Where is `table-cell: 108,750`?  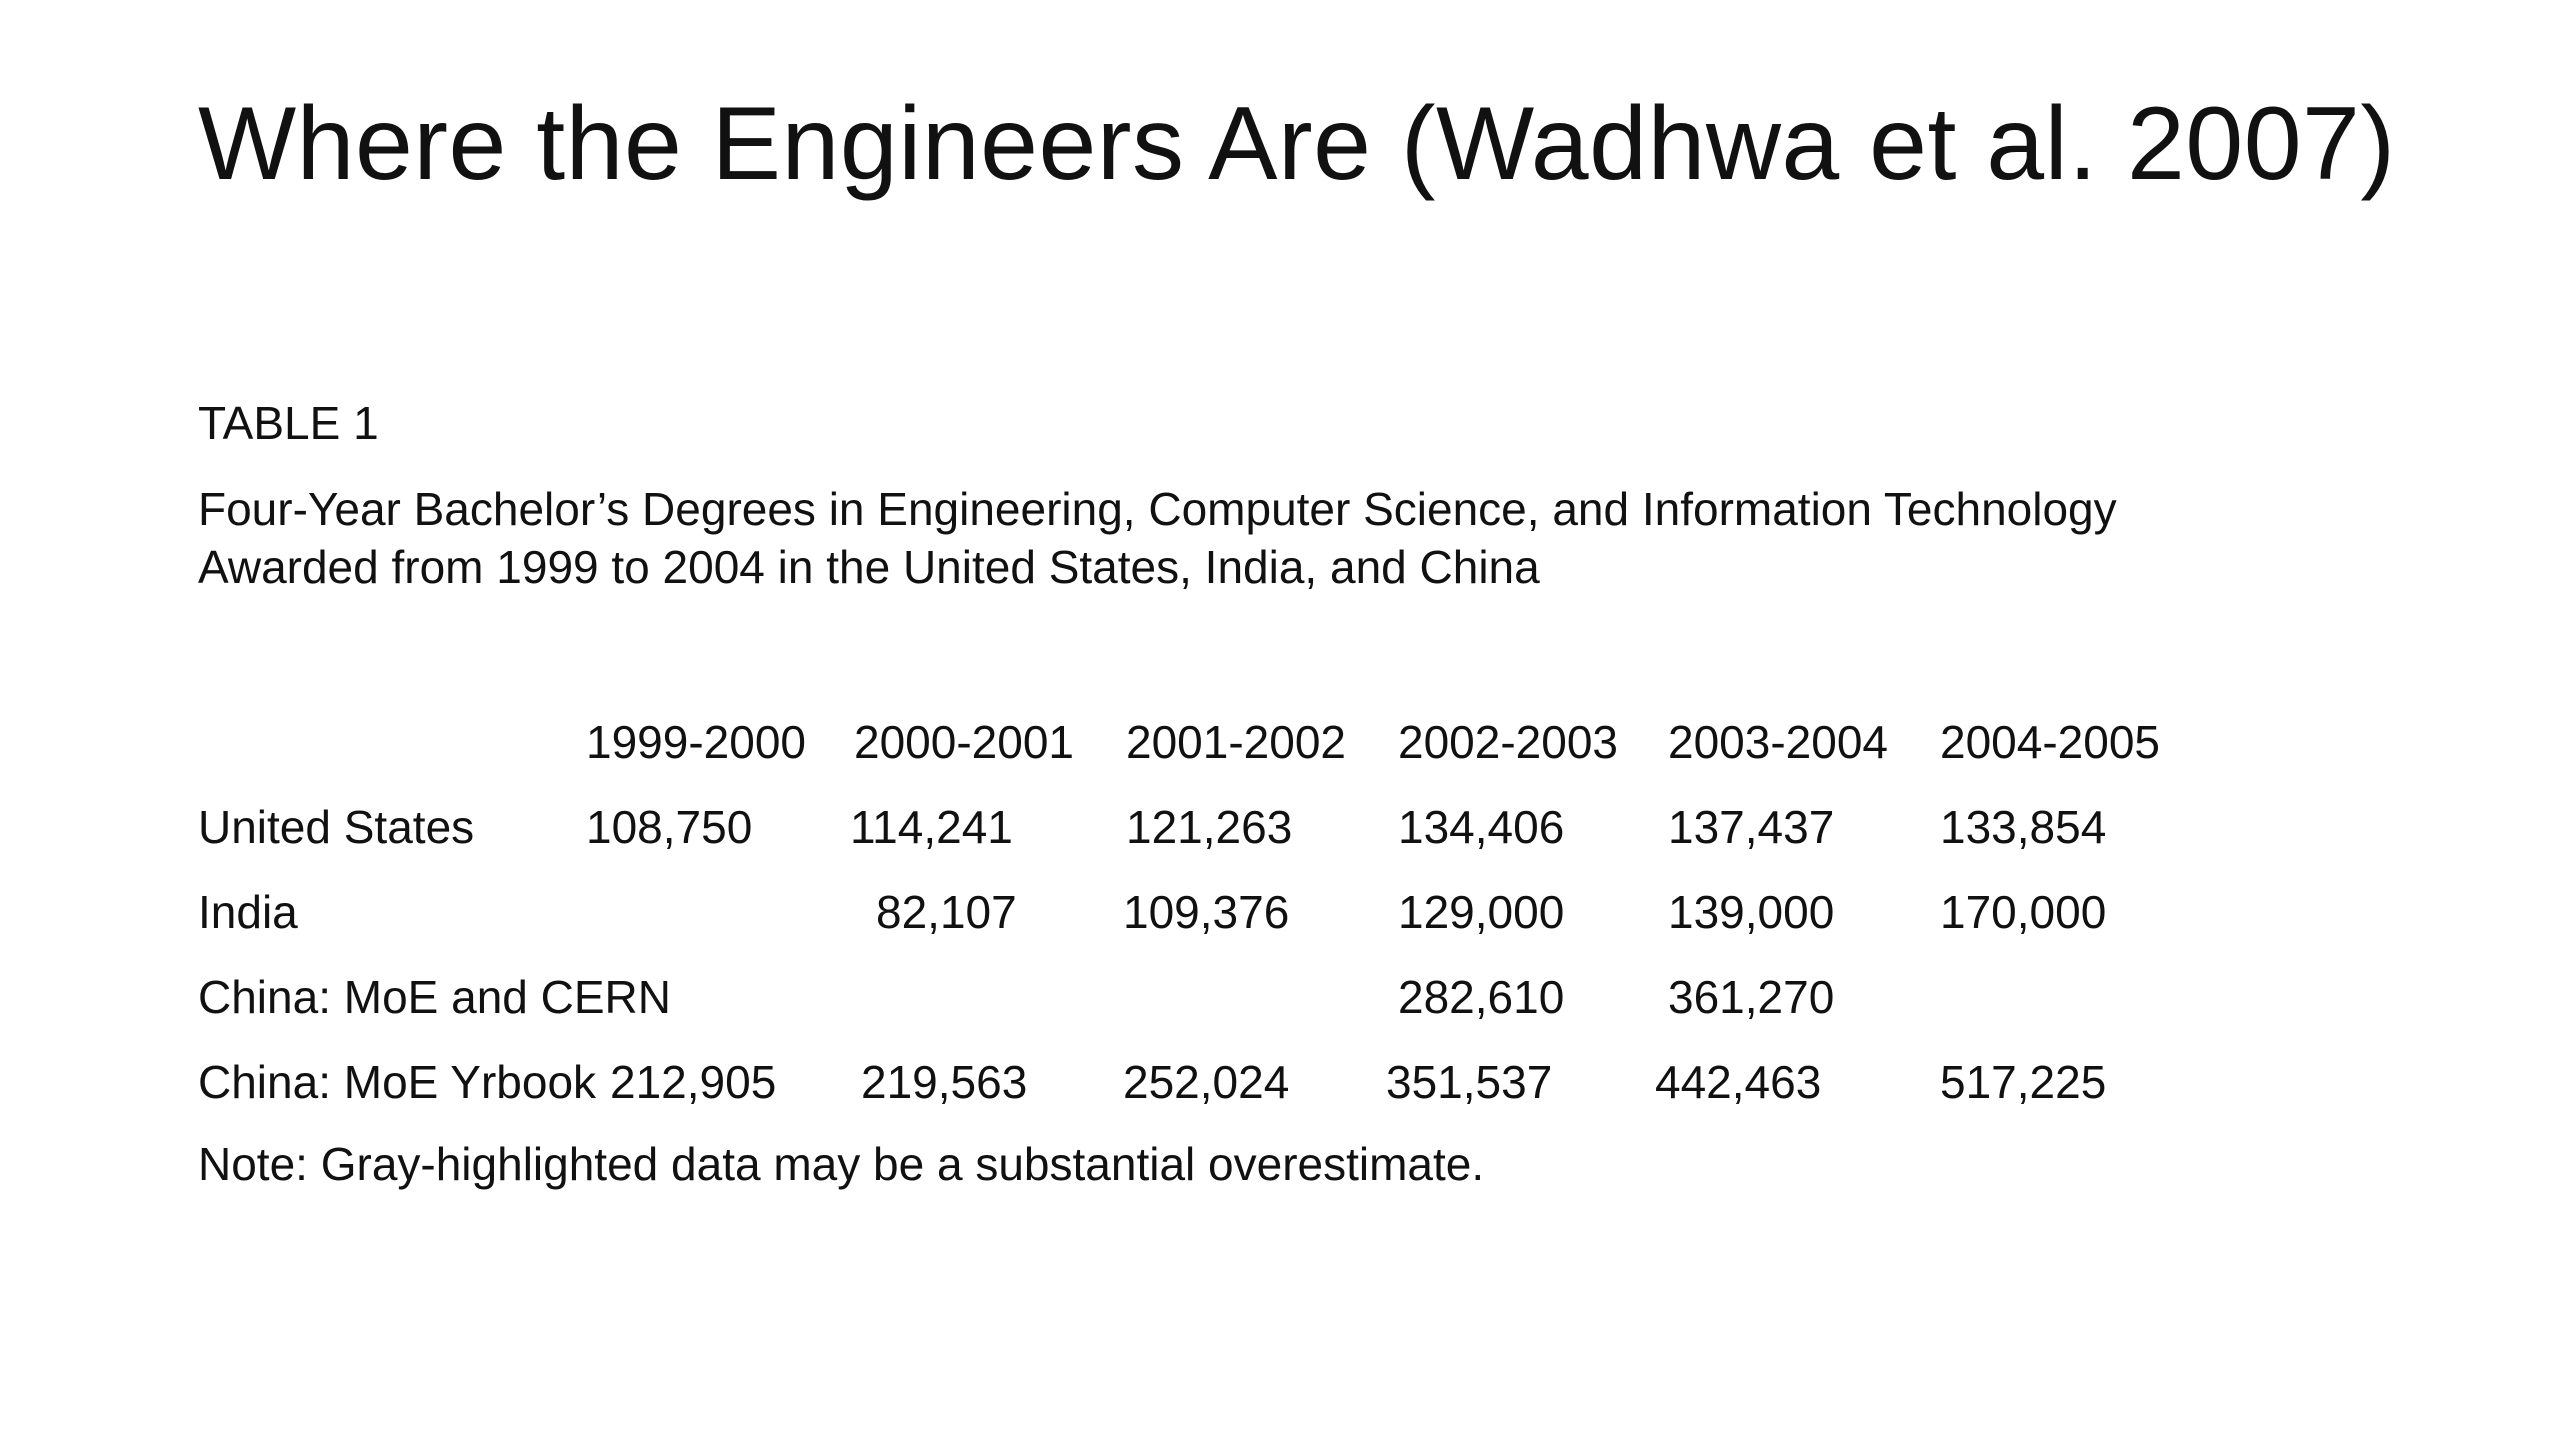
table-cell: 108,750 is located at coordinates (669, 827).